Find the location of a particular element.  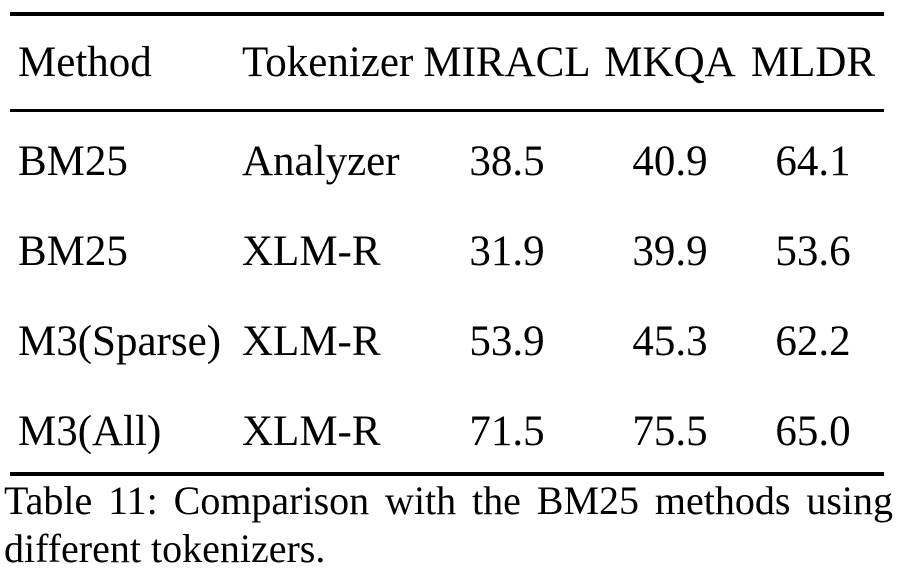

cell-mkqa: 40.9 is located at coordinates (670, 161).